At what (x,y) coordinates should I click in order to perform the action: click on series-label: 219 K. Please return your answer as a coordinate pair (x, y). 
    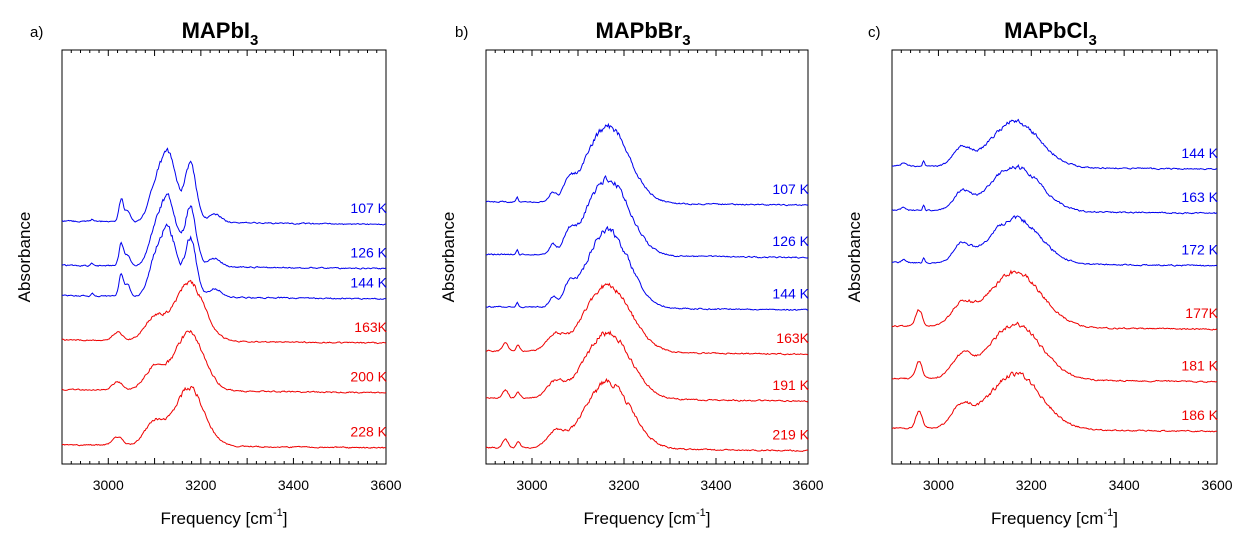
    Looking at the image, I should click on (790, 434).